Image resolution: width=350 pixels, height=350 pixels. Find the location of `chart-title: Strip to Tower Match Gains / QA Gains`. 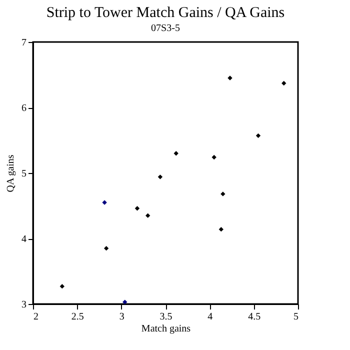

chart-title: Strip to Tower Match Gains / QA Gains is located at coordinates (165, 13).